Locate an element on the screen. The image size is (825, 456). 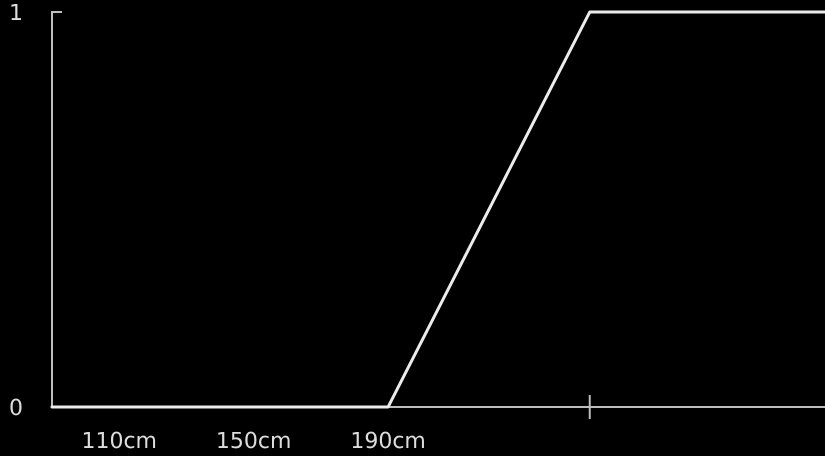
x-tick-label: 110cm is located at coordinates (119, 441).